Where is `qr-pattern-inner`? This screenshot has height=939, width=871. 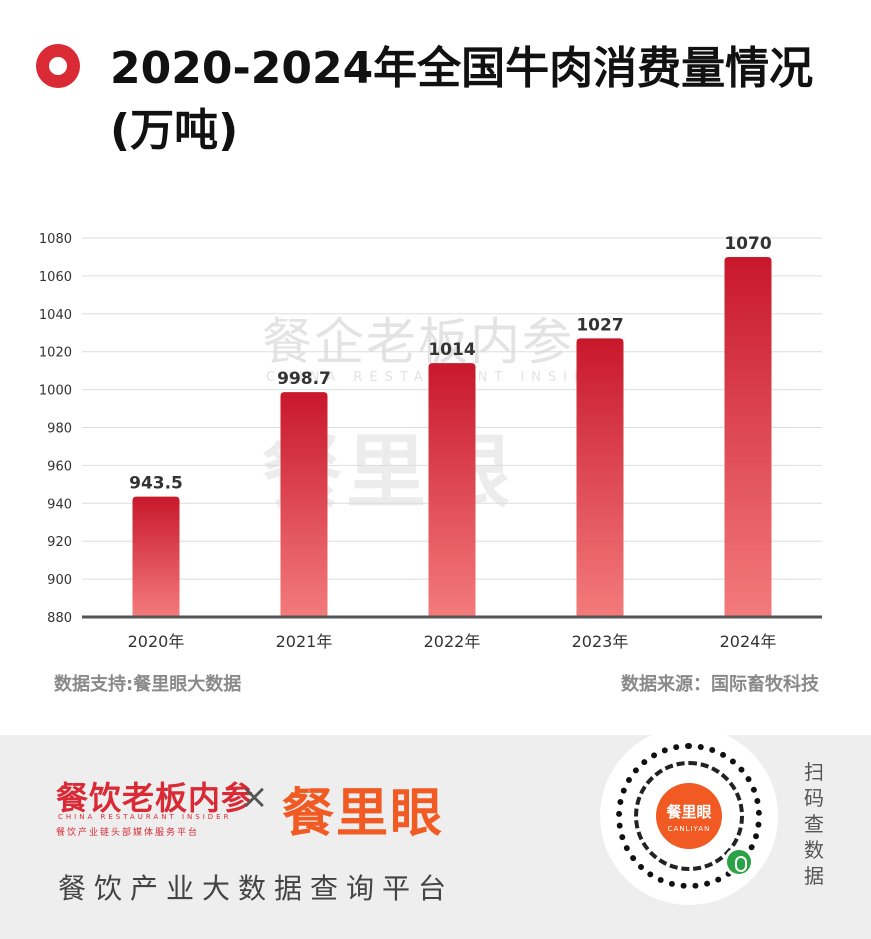
qr-pattern-inner is located at coordinates (689, 816).